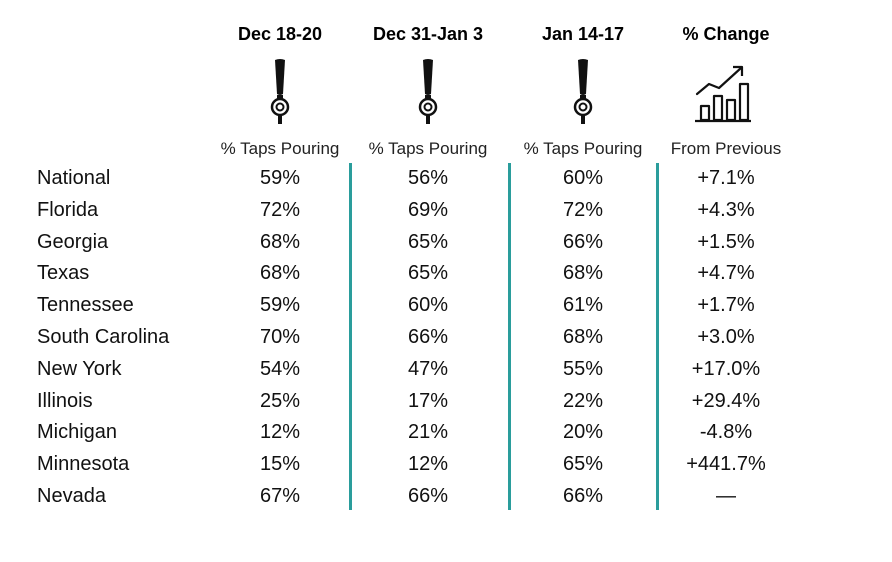  What do you see at coordinates (583, 34) in the screenshot?
I see `column-header: Jan 14-17` at bounding box center [583, 34].